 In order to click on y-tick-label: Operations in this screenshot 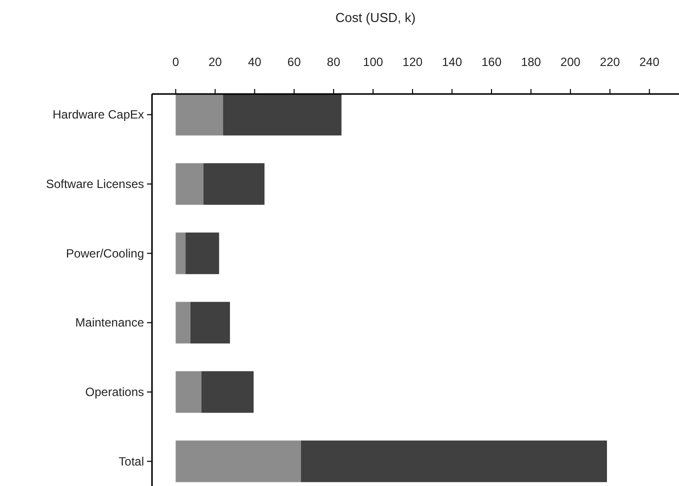, I will do `click(114, 392)`.